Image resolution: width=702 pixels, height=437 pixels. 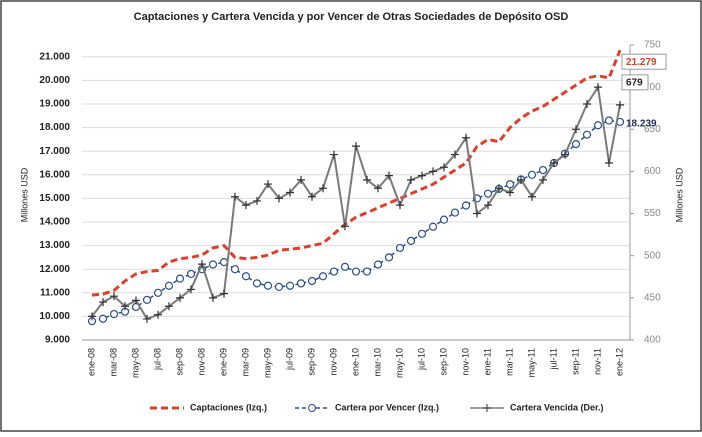 What do you see at coordinates (54, 151) in the screenshot?
I see `y-tick-label: 17.000` at bounding box center [54, 151].